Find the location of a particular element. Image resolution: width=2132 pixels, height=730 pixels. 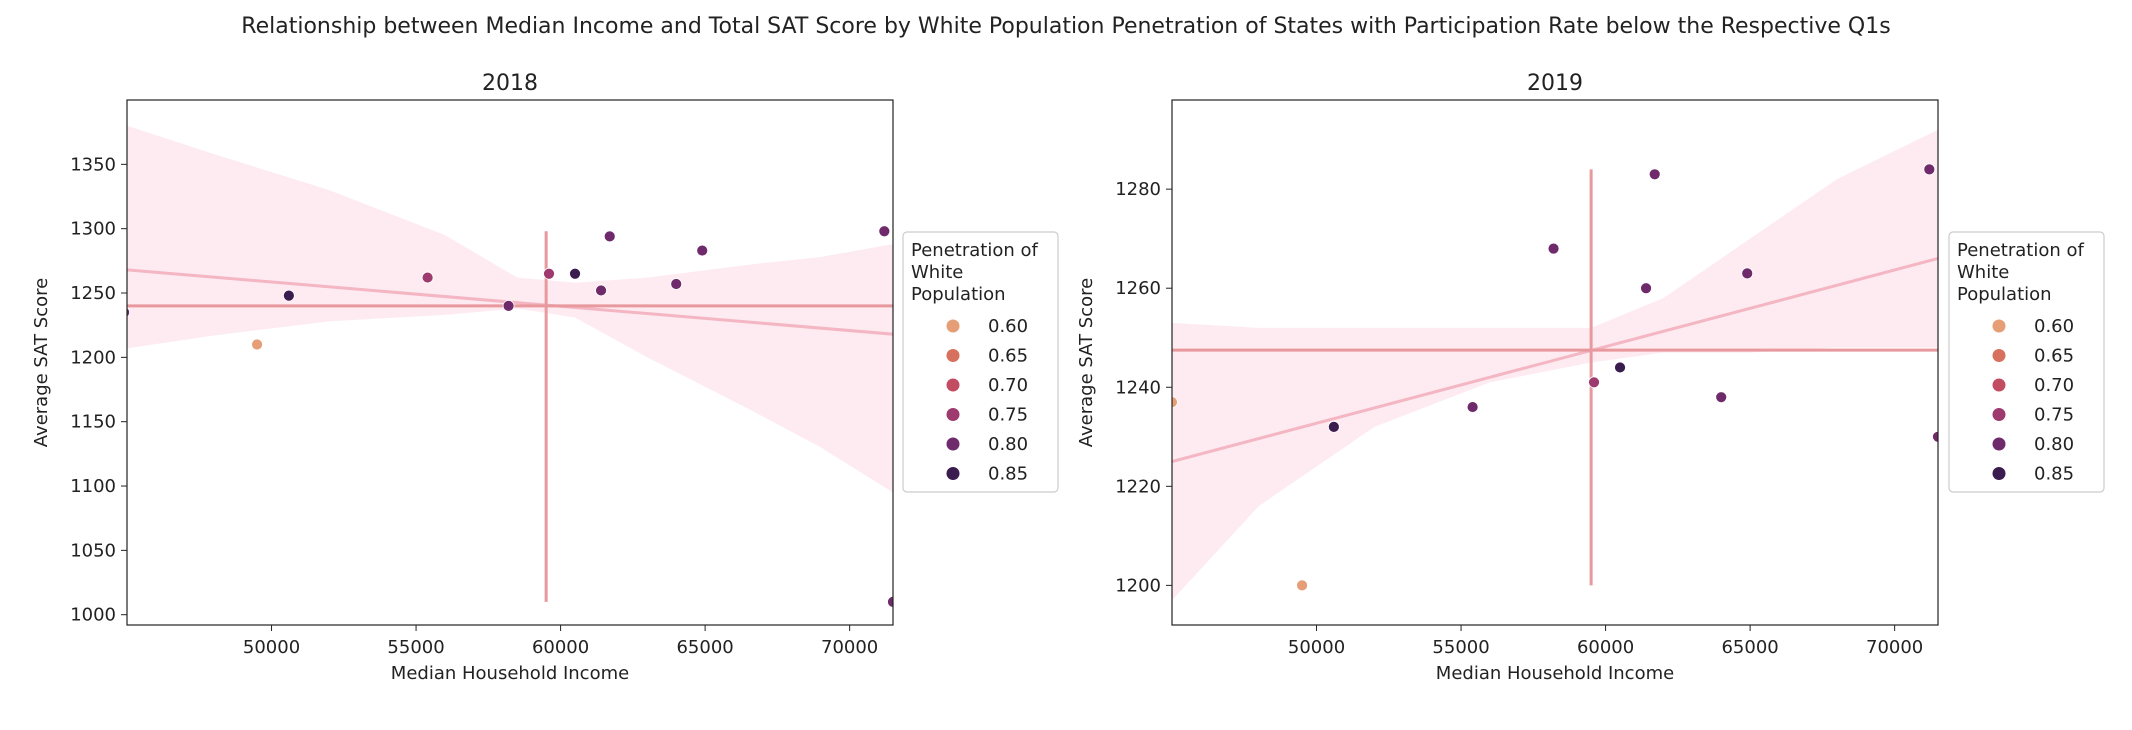

y-tick-label: 1350 is located at coordinates (93, 164).